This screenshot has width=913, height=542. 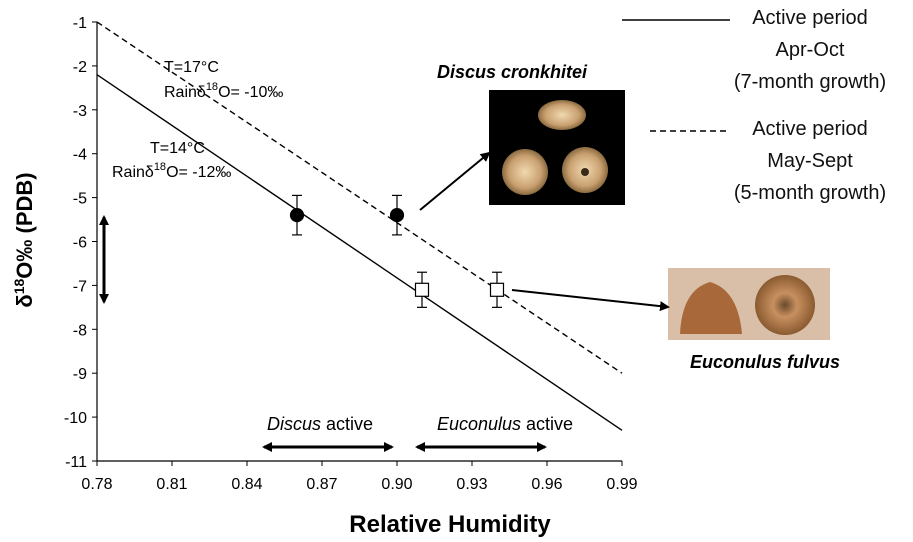 I want to click on y-axis-title-sup: 18, so click(x=19, y=286).